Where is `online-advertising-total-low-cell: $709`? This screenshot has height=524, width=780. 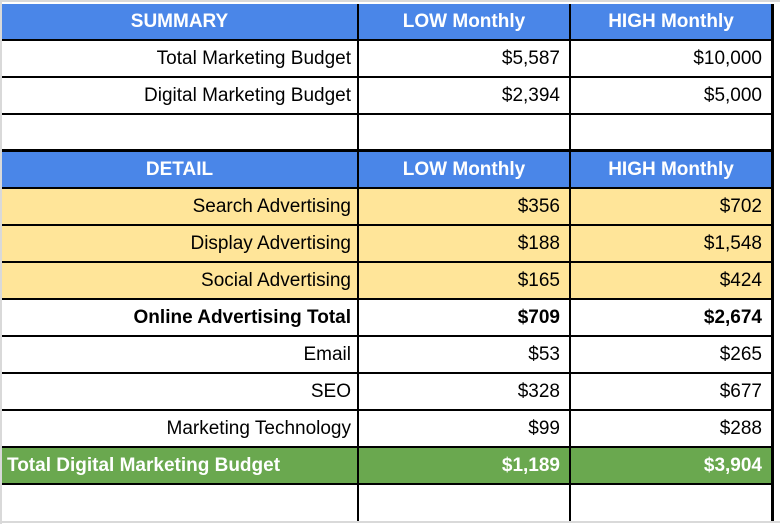
online-advertising-total-low-cell: $709 is located at coordinates (465, 318).